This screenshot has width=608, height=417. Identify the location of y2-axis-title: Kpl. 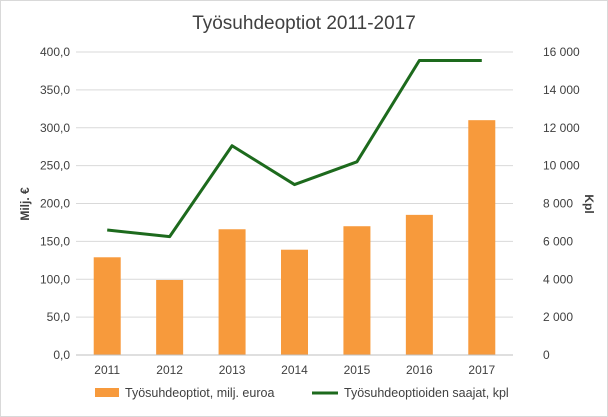
(589, 203).